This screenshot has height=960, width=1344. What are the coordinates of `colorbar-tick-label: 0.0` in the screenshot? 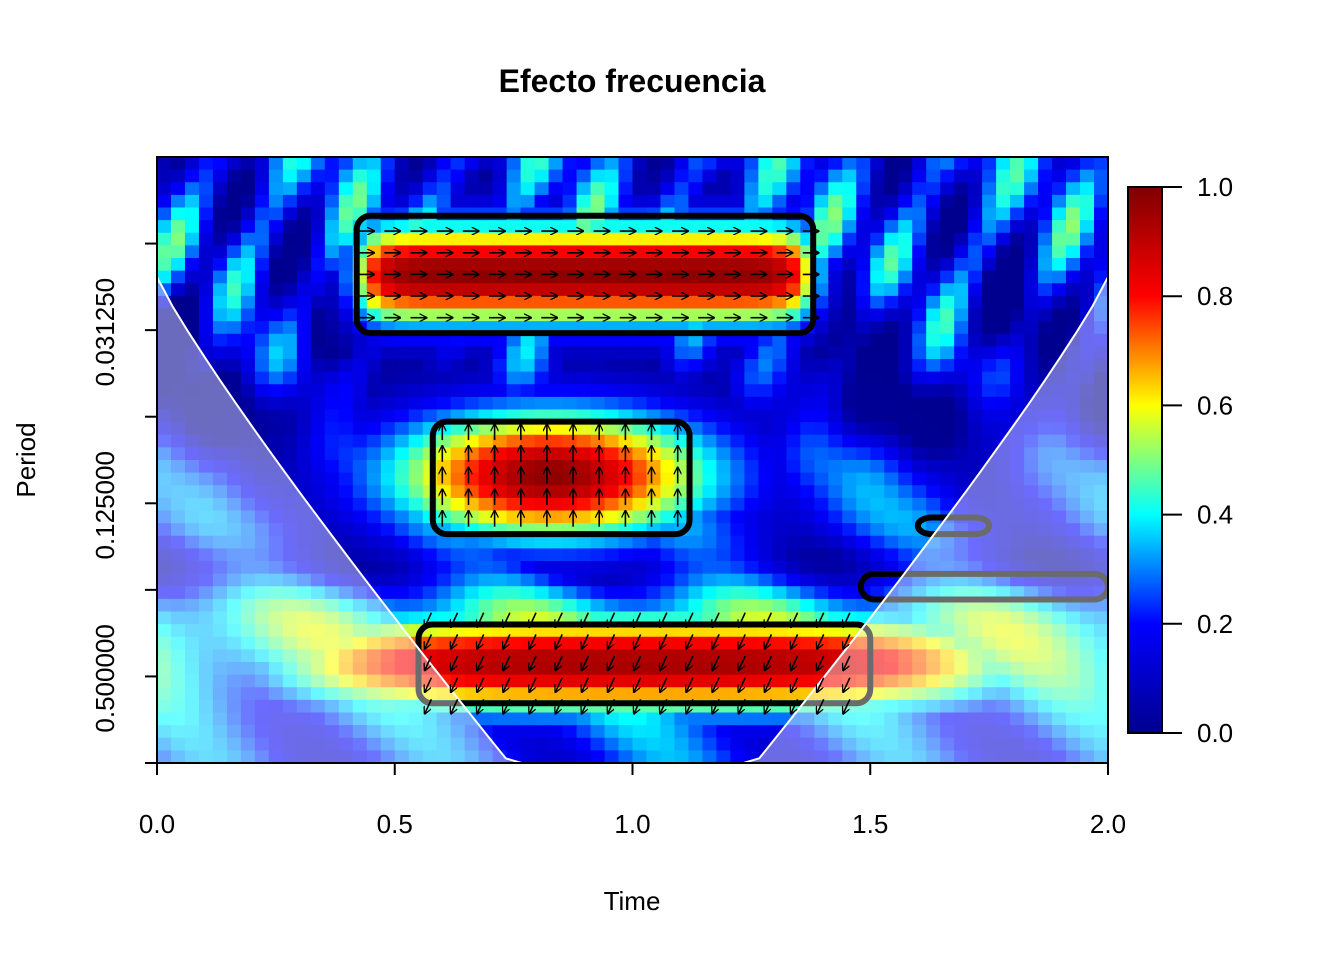 It's located at (1215, 733).